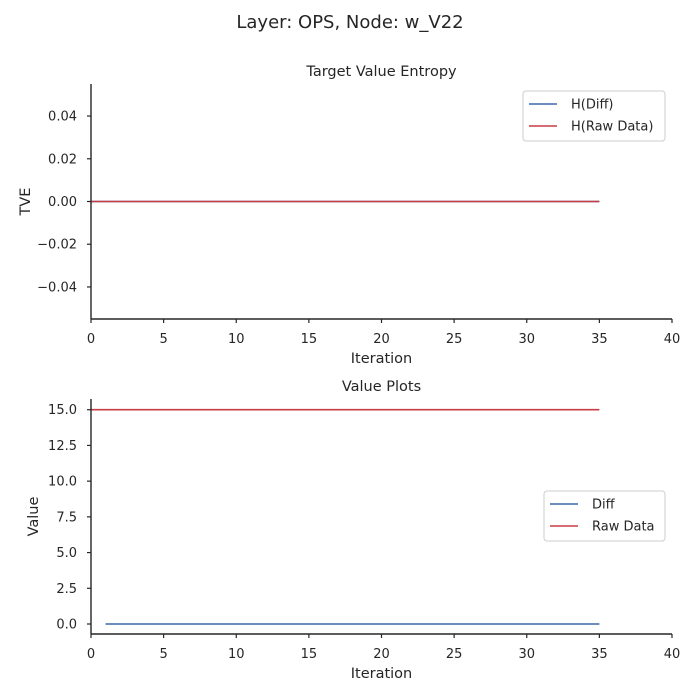  What do you see at coordinates (623, 527) in the screenshot?
I see `legend-entry: Raw Data` at bounding box center [623, 527].